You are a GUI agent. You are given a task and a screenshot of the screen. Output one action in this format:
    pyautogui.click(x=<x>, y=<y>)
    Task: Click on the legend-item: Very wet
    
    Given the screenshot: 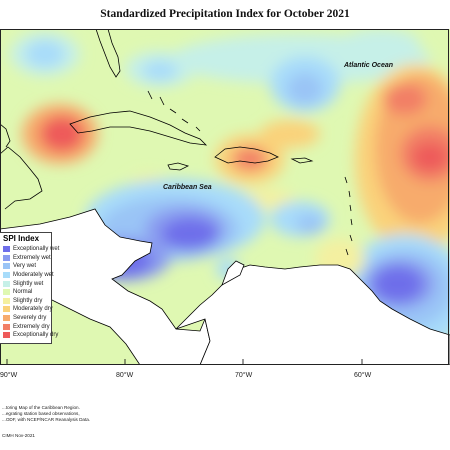 What is the action you would take?
    pyautogui.click(x=25, y=266)
    